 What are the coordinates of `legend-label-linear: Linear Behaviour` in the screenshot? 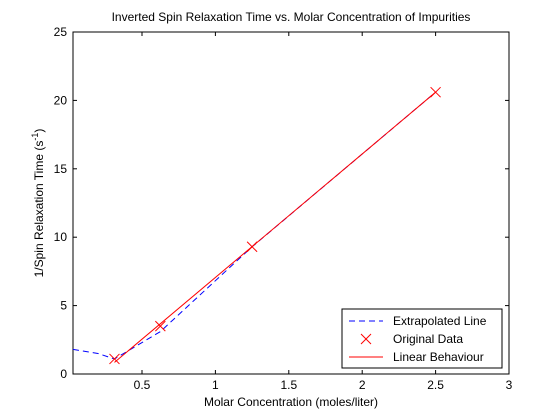 It's located at (438, 357).